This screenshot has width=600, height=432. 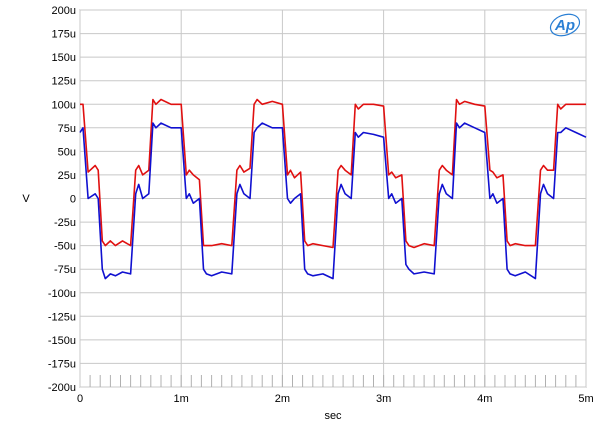 I want to click on y-tick-label: -75u, so click(x=65, y=270).